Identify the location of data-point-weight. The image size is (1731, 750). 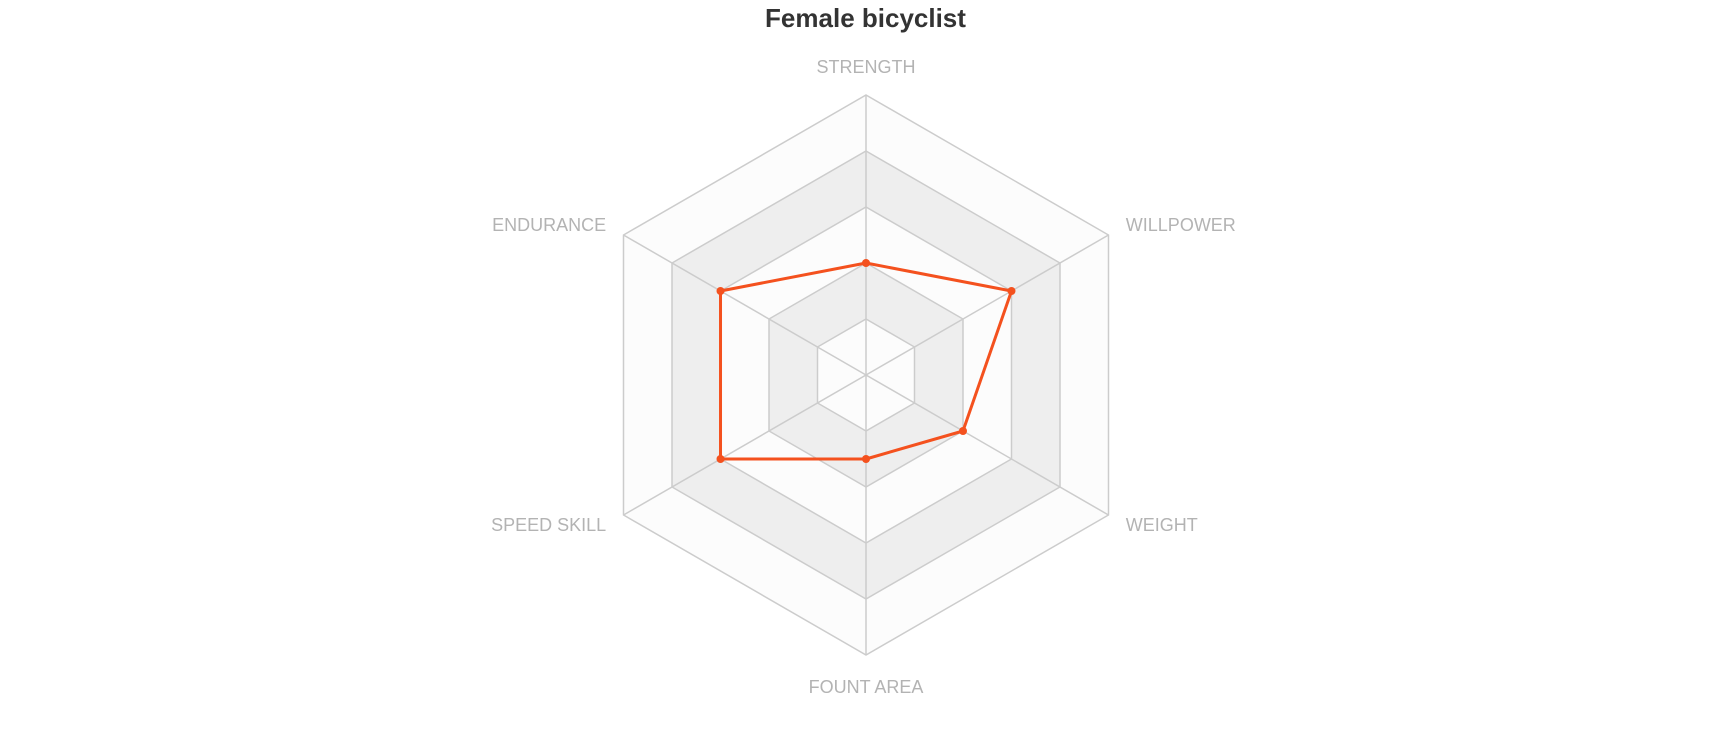
(962, 431).